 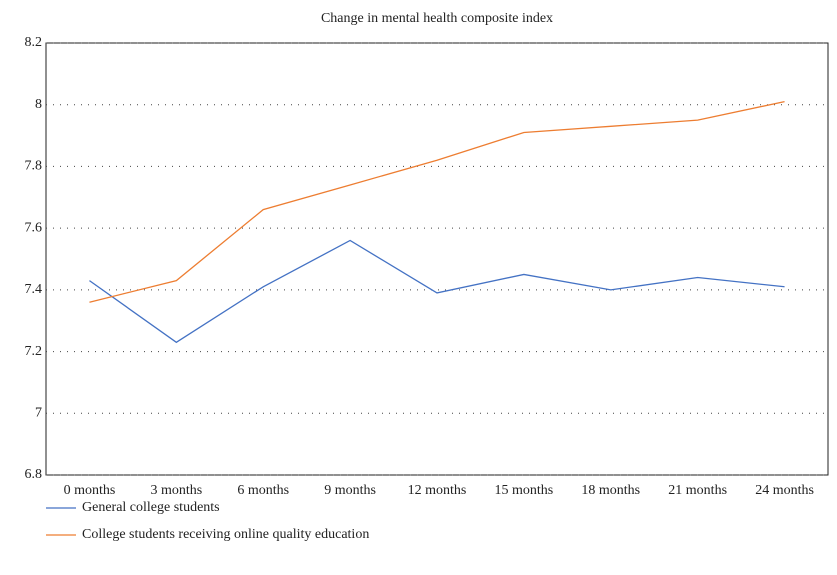 What do you see at coordinates (38, 104) in the screenshot?
I see `y-tick-label: 8` at bounding box center [38, 104].